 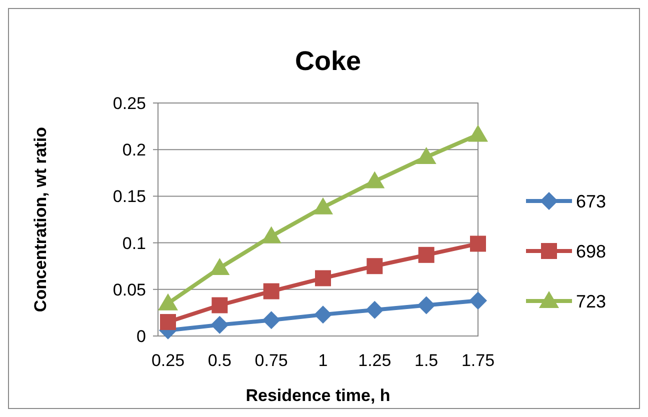 What do you see at coordinates (129, 196) in the screenshot?
I see `y-tick-label: 0.15` at bounding box center [129, 196].